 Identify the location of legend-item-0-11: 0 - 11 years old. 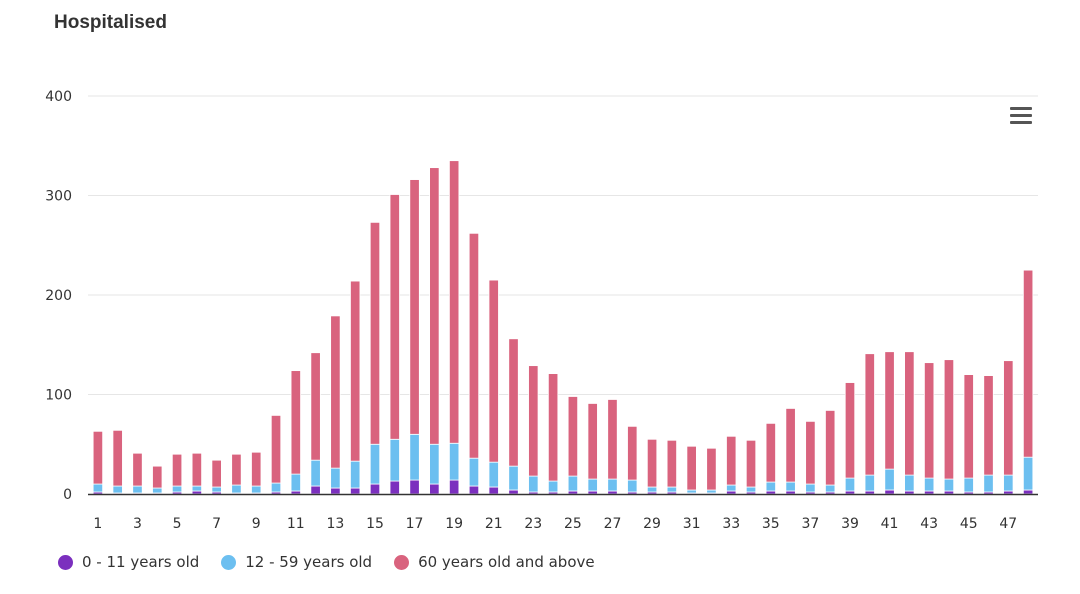
(128, 562).